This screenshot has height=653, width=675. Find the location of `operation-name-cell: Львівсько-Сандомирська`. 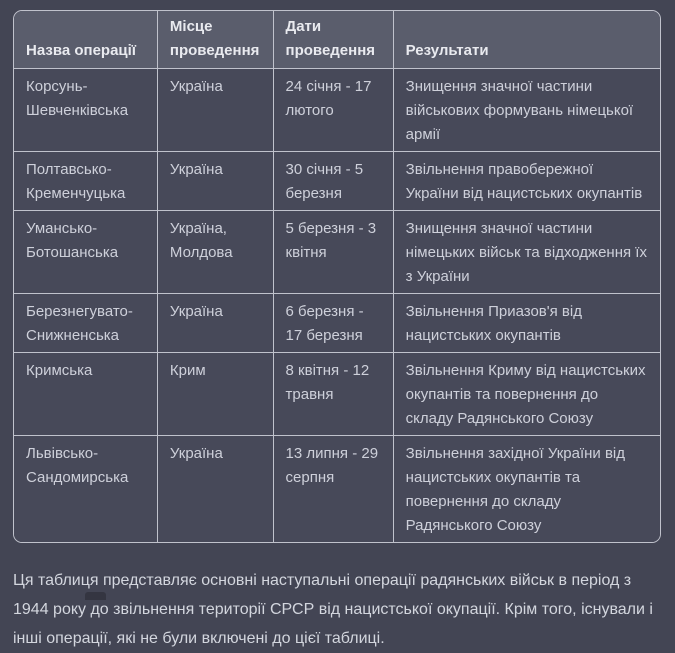

operation-name-cell: Львівсько-Сандомирська is located at coordinates (86, 488).